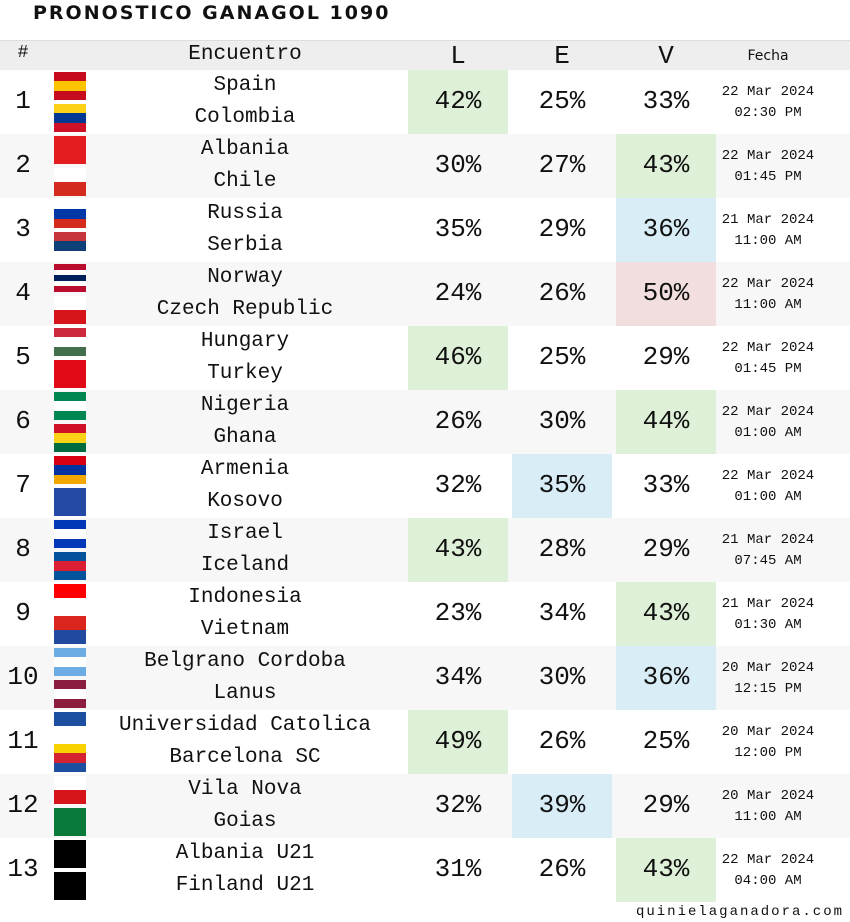  What do you see at coordinates (768, 561) in the screenshot?
I see `match-time: 07:45 AM` at bounding box center [768, 561].